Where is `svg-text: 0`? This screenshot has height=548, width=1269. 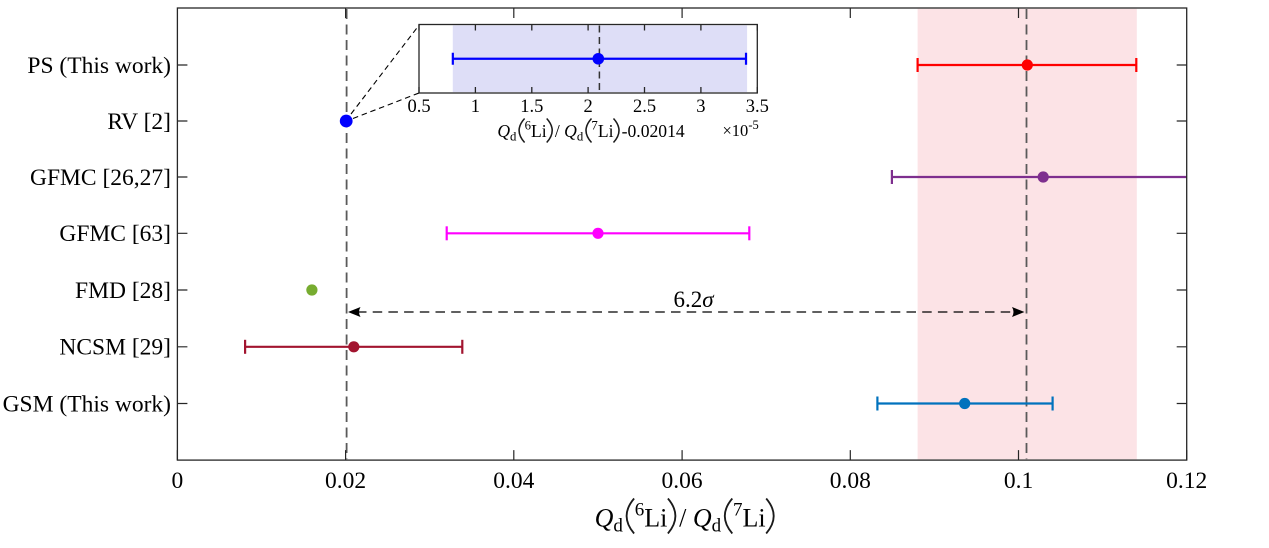
svg-text: 0 is located at coordinates (178, 481).